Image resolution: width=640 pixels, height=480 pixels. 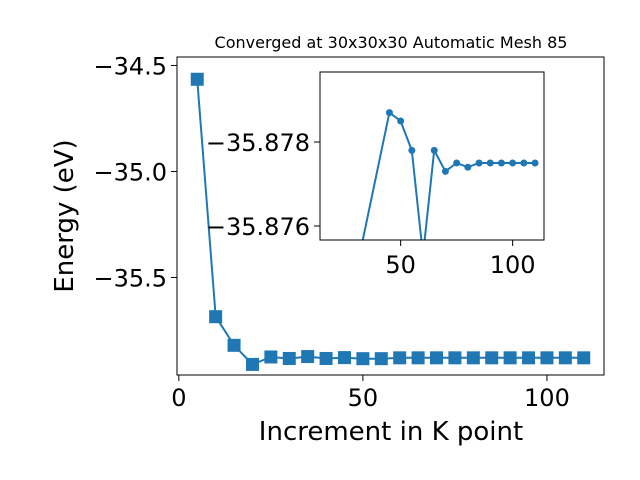 I want to click on inset-y-tick-label: −35.878, so click(x=258, y=143).